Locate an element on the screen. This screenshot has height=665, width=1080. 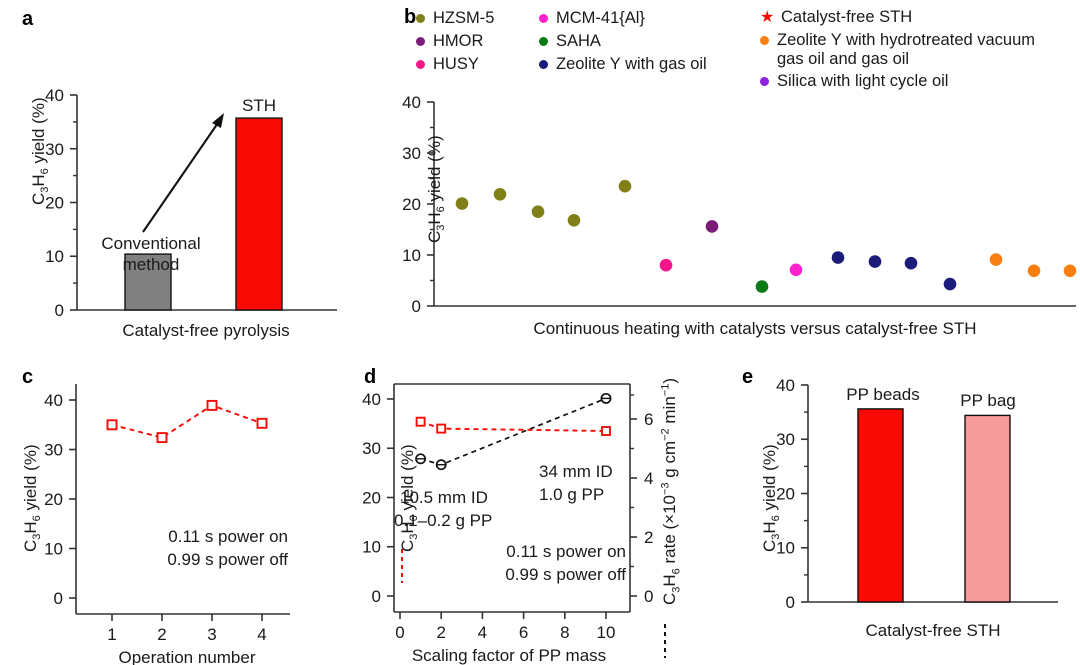
panel-d-ylabel-right: C3H6 rate (×10−3 g cm−2 min−1) is located at coordinates (670, 492).